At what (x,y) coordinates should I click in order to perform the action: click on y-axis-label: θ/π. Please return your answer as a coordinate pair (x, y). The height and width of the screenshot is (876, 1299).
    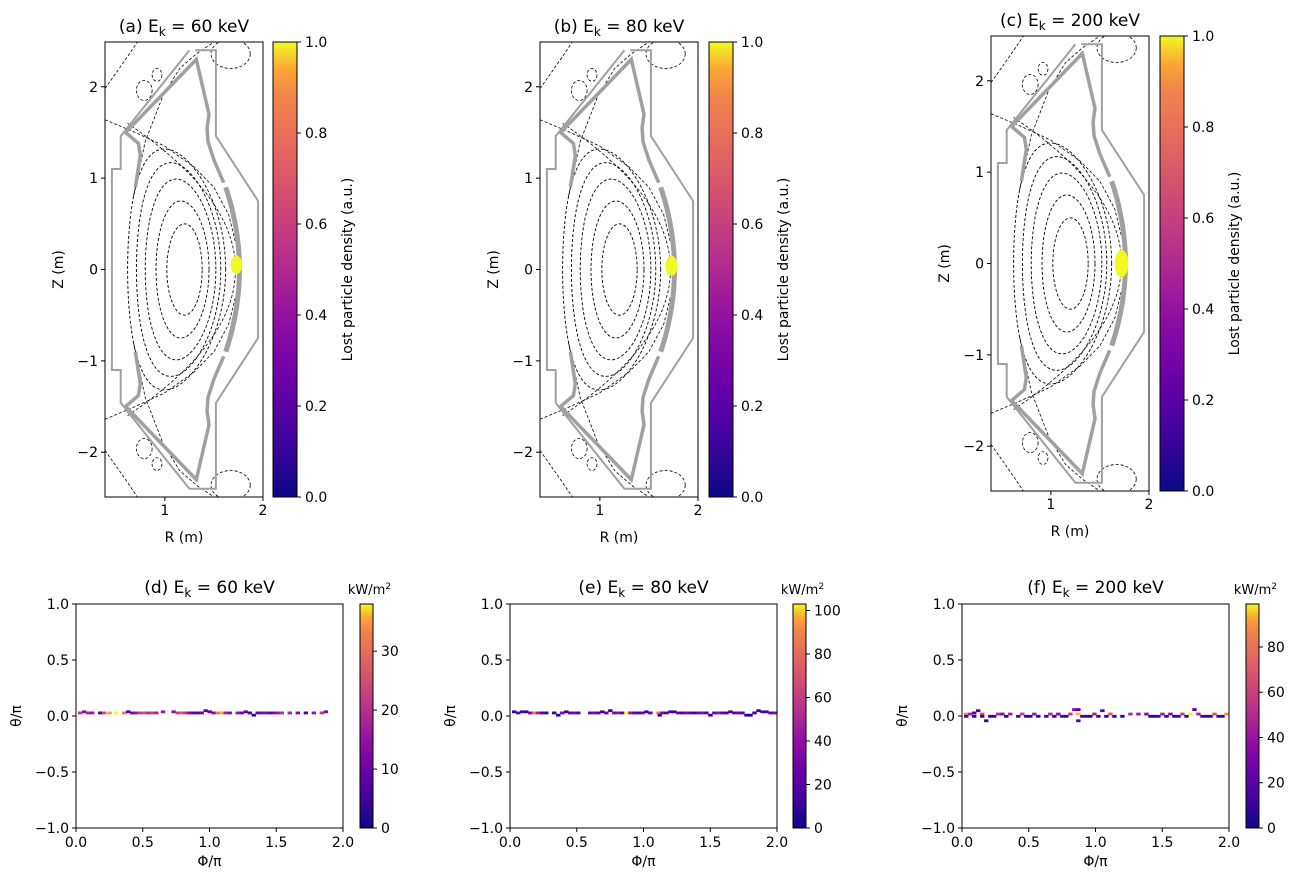
    Looking at the image, I should click on (903, 716).